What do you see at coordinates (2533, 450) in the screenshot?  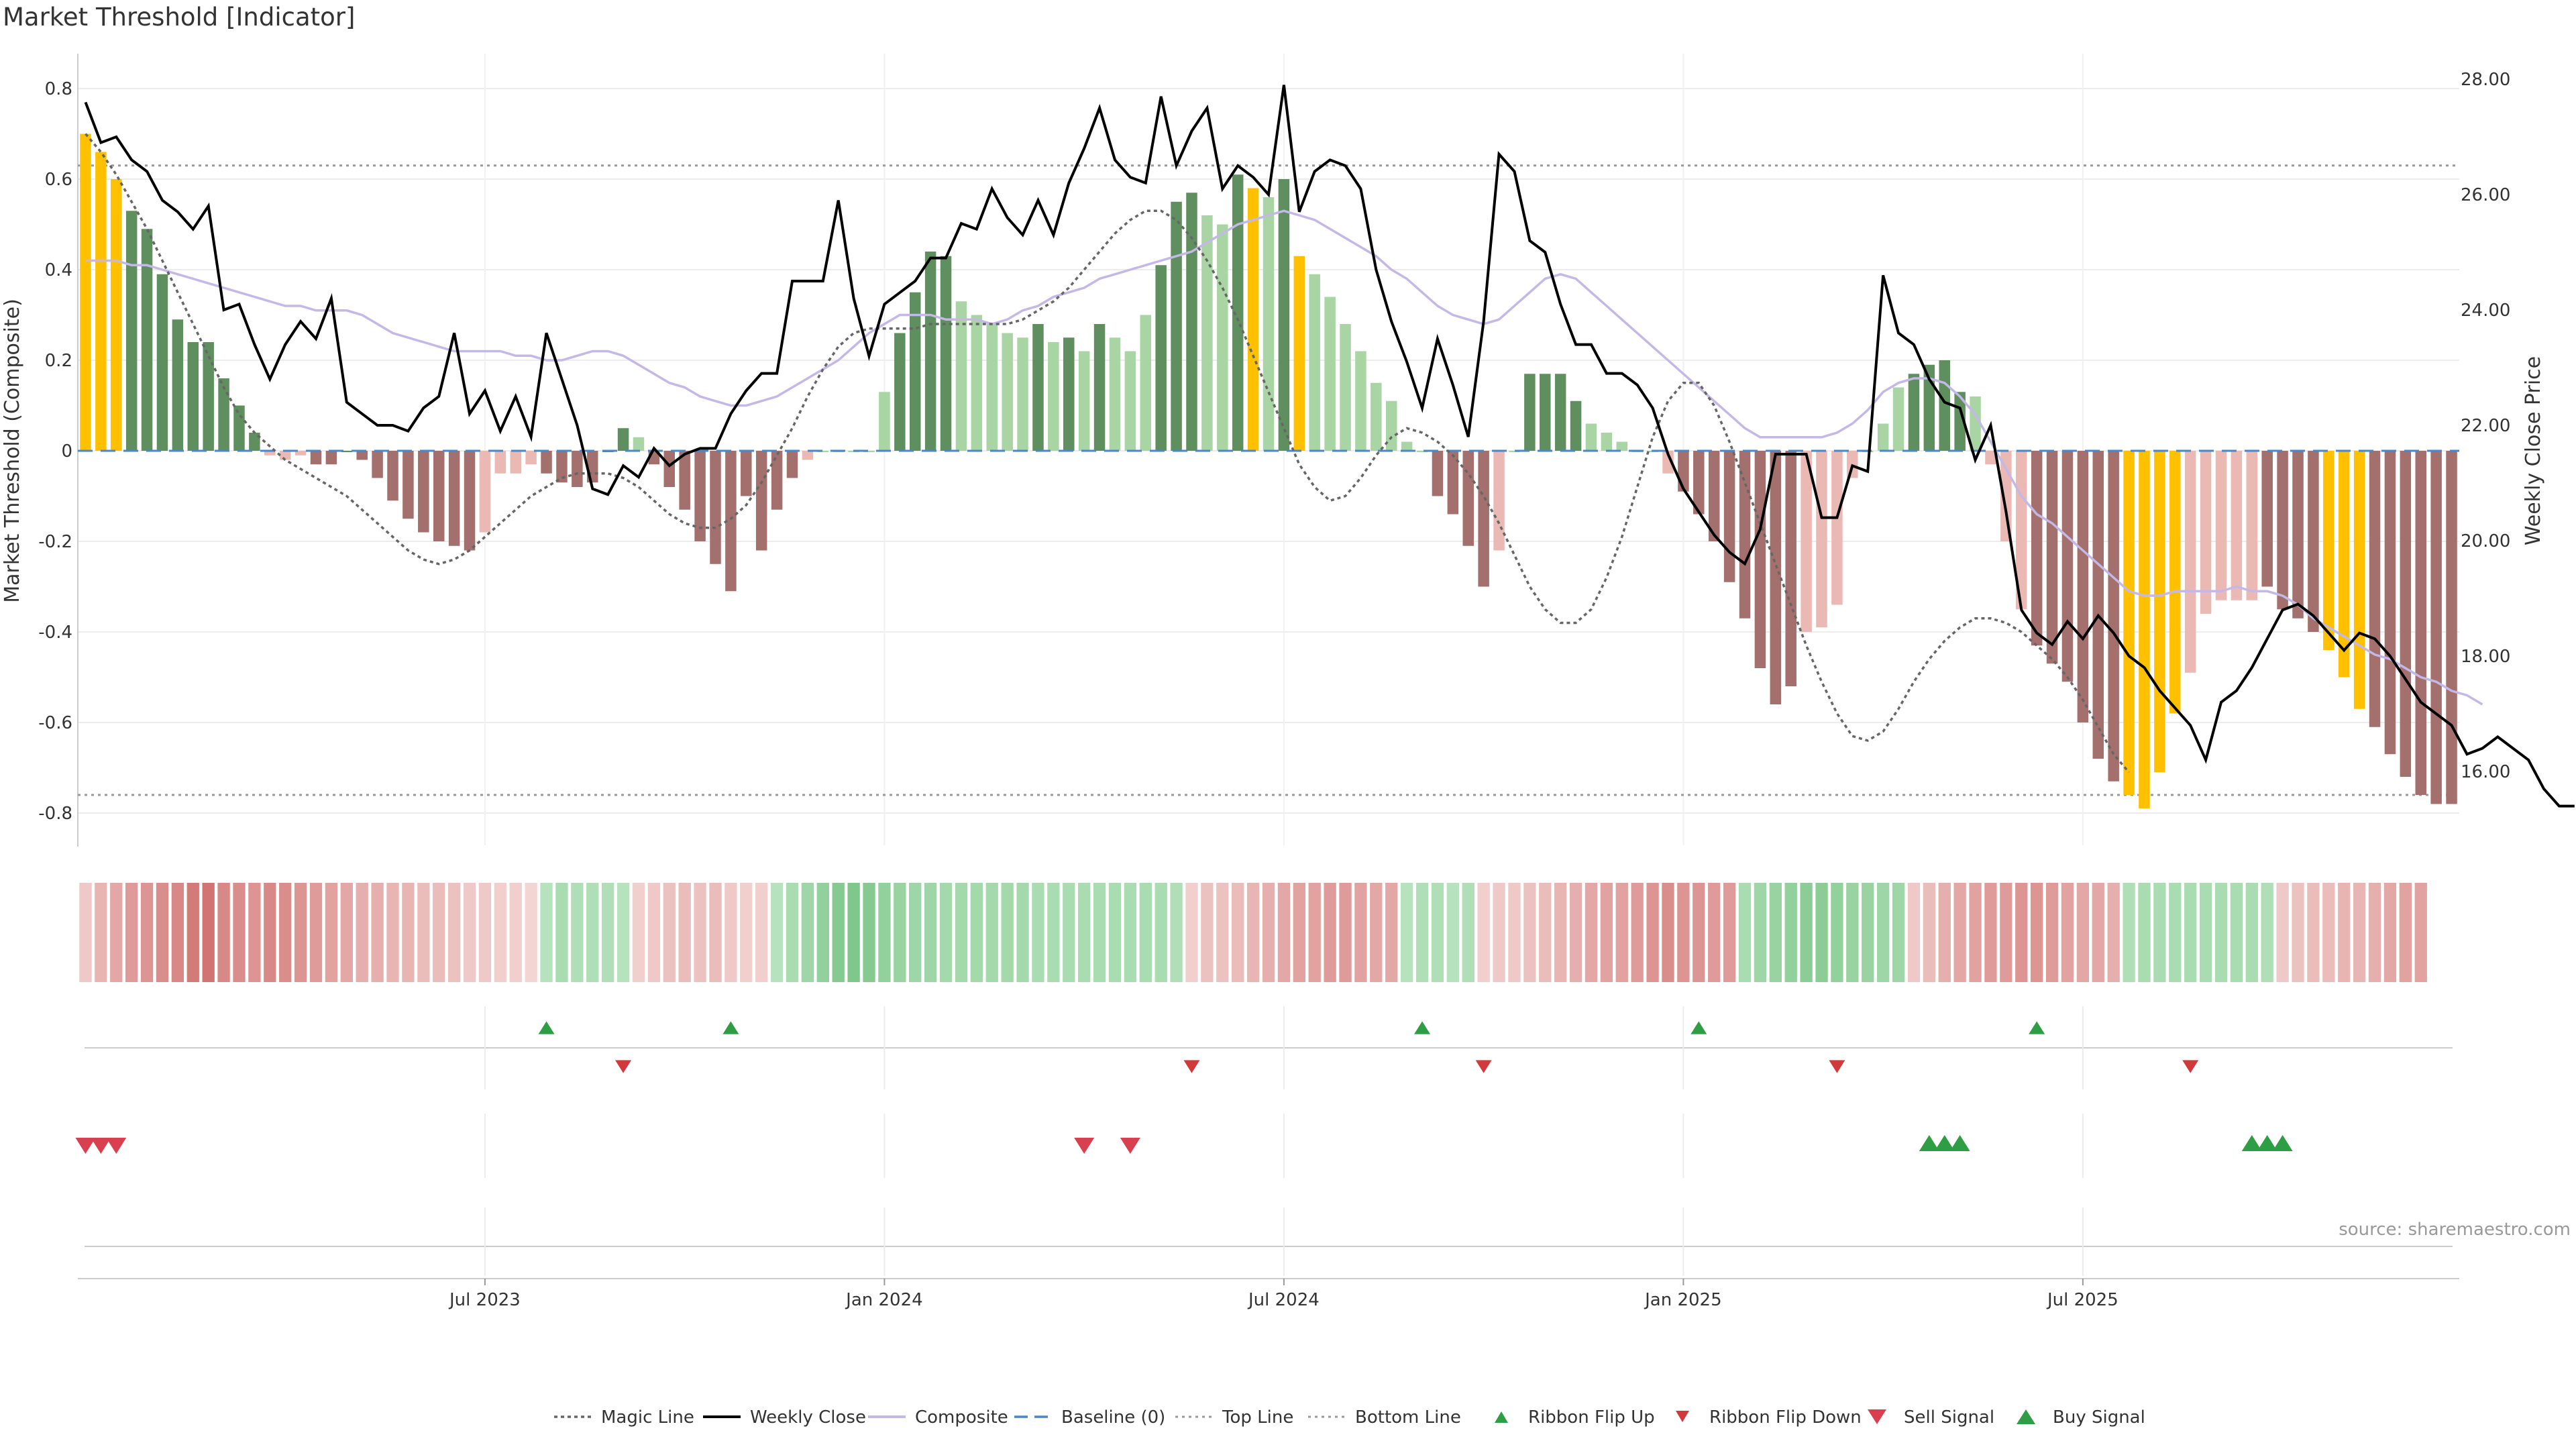 I see `y2-axis-label: Weekly Close Price` at bounding box center [2533, 450].